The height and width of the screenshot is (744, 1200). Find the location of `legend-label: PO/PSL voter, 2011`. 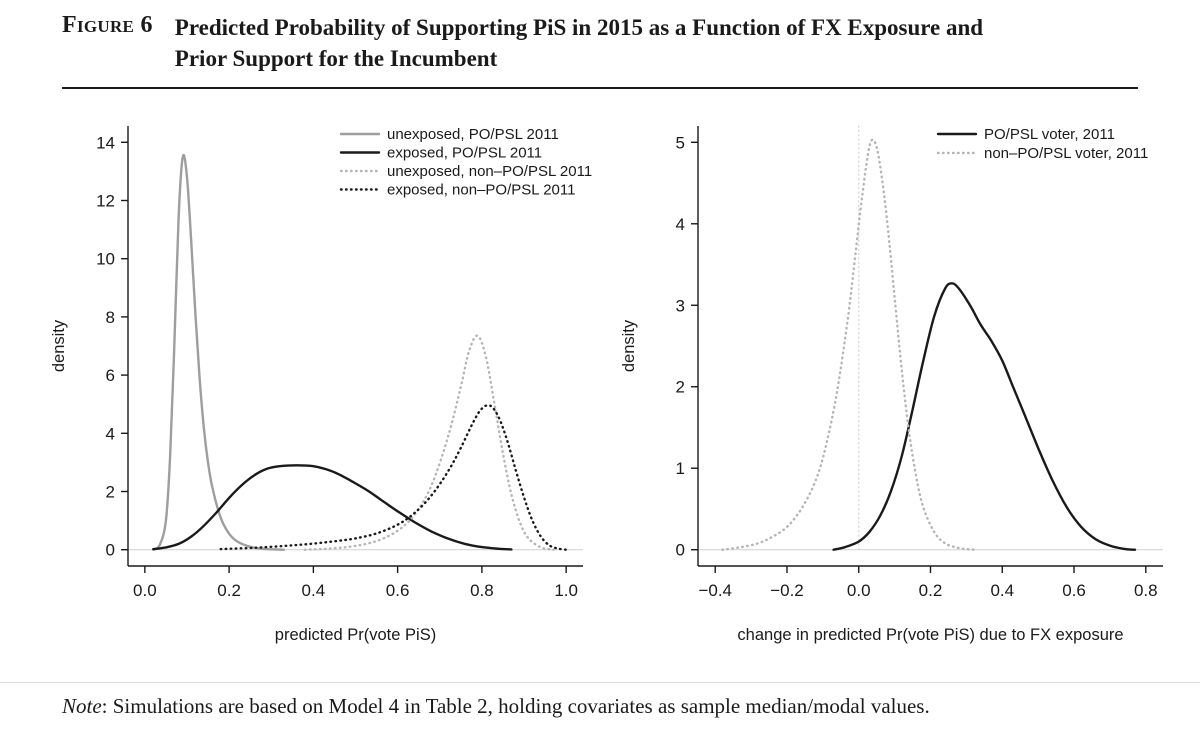

legend-label: PO/PSL voter, 2011 is located at coordinates (1049, 134).